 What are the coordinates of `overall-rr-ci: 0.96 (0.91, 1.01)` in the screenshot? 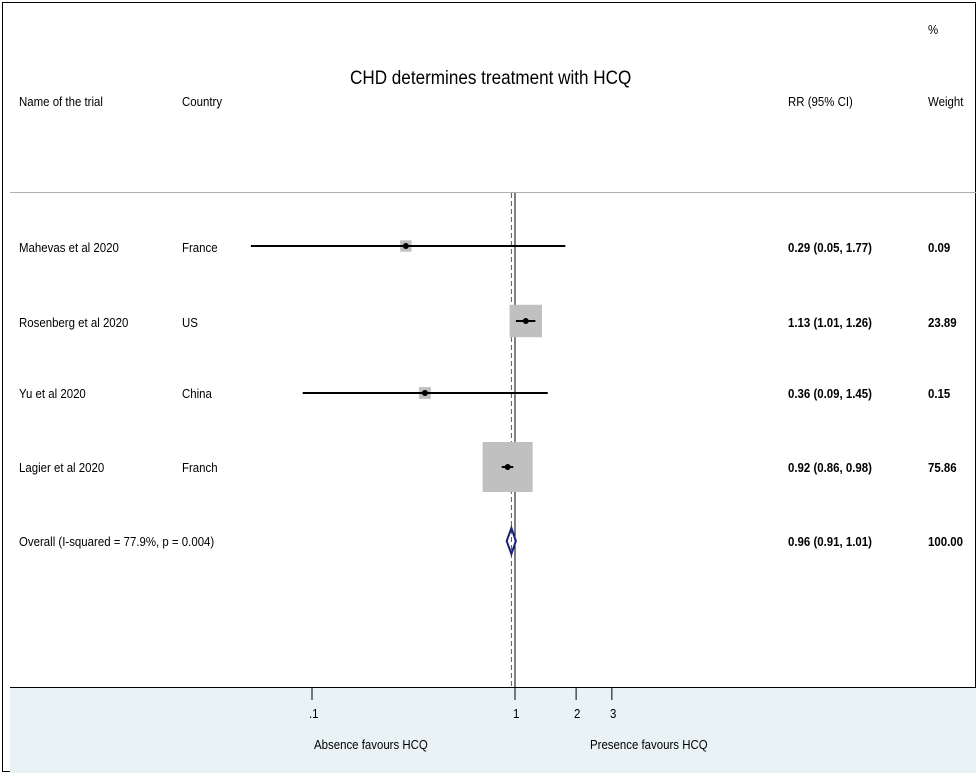 It's located at (830, 541).